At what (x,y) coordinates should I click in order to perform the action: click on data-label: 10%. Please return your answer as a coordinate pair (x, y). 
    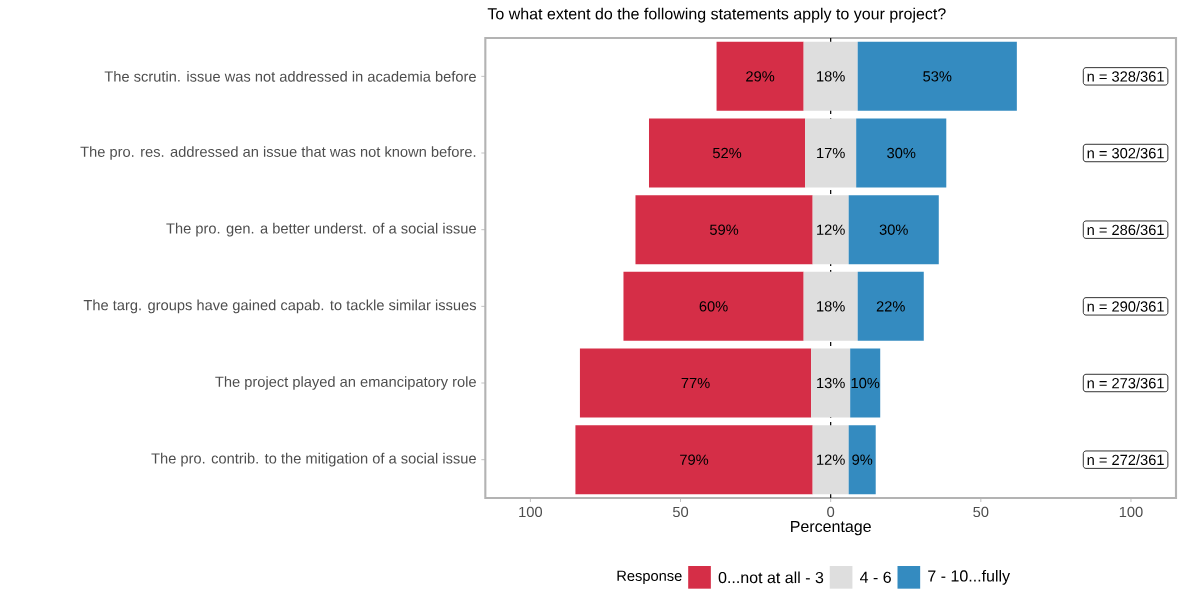
    Looking at the image, I should click on (865, 383).